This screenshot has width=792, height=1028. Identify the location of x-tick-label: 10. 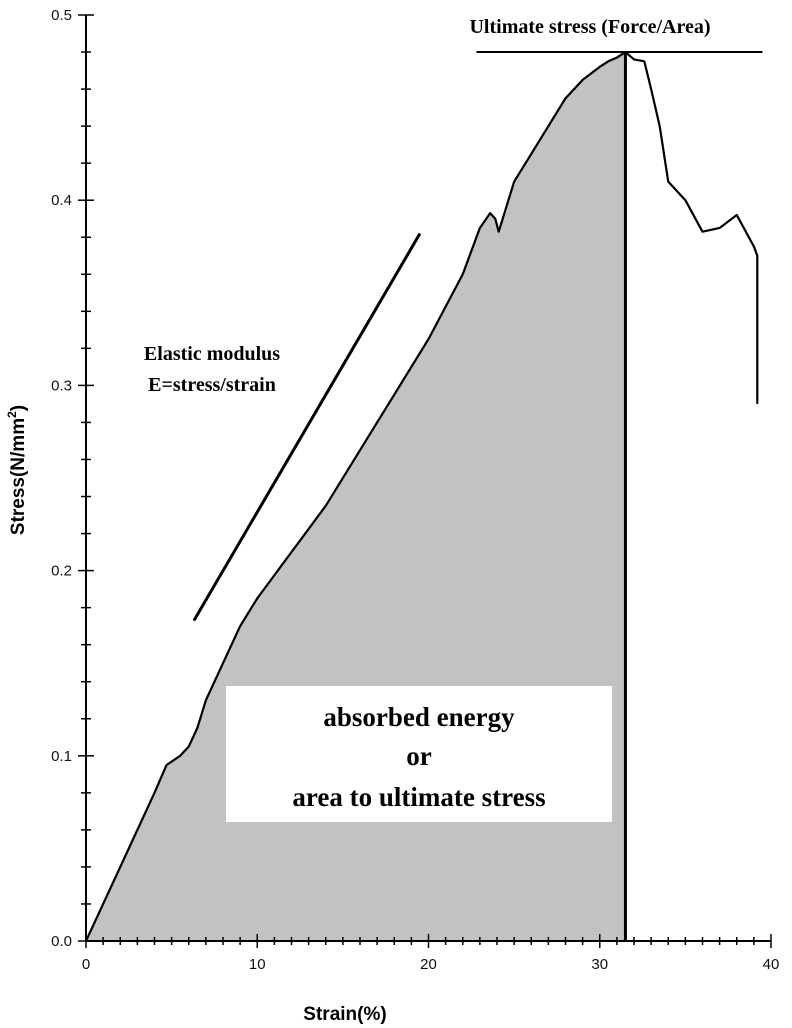
(257, 964).